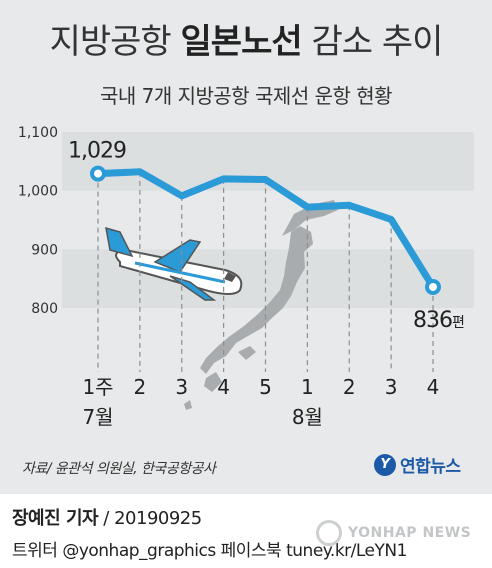  What do you see at coordinates (438, 320) in the screenshot?
I see `data-label: 836편` at bounding box center [438, 320].